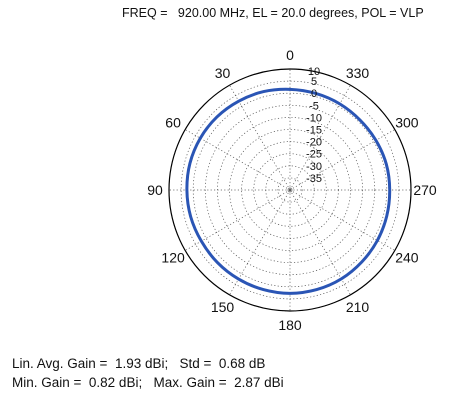 The height and width of the screenshot is (396, 476). What do you see at coordinates (290, 55) in the screenshot?
I see `angle-tick-label: 0` at bounding box center [290, 55].